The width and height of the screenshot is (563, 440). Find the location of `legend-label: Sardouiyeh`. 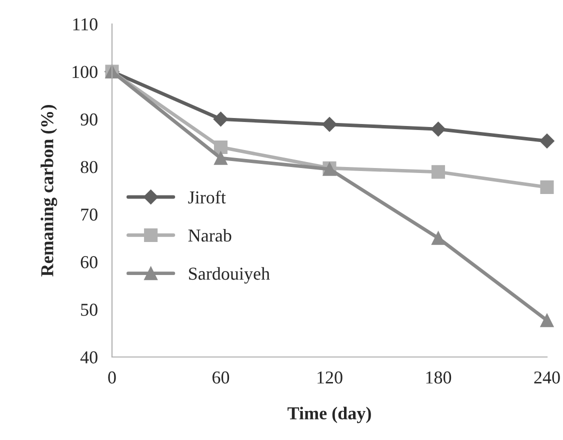

legend-label: Sardouiyeh is located at coordinates (229, 275).